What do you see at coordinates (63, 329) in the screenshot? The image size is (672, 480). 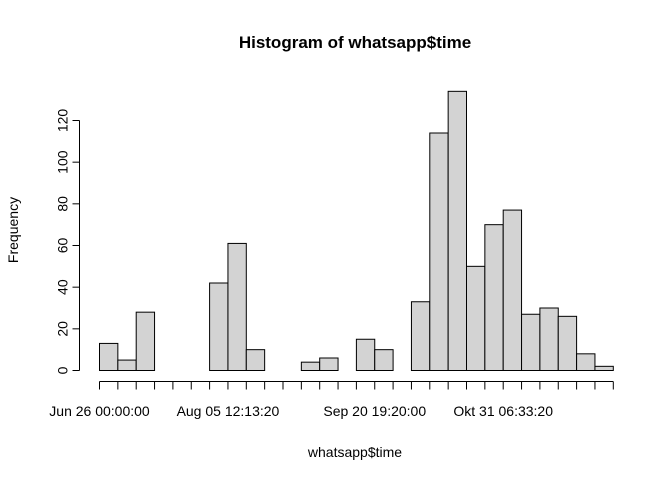 I see `y-tick-label: 20` at bounding box center [63, 329].